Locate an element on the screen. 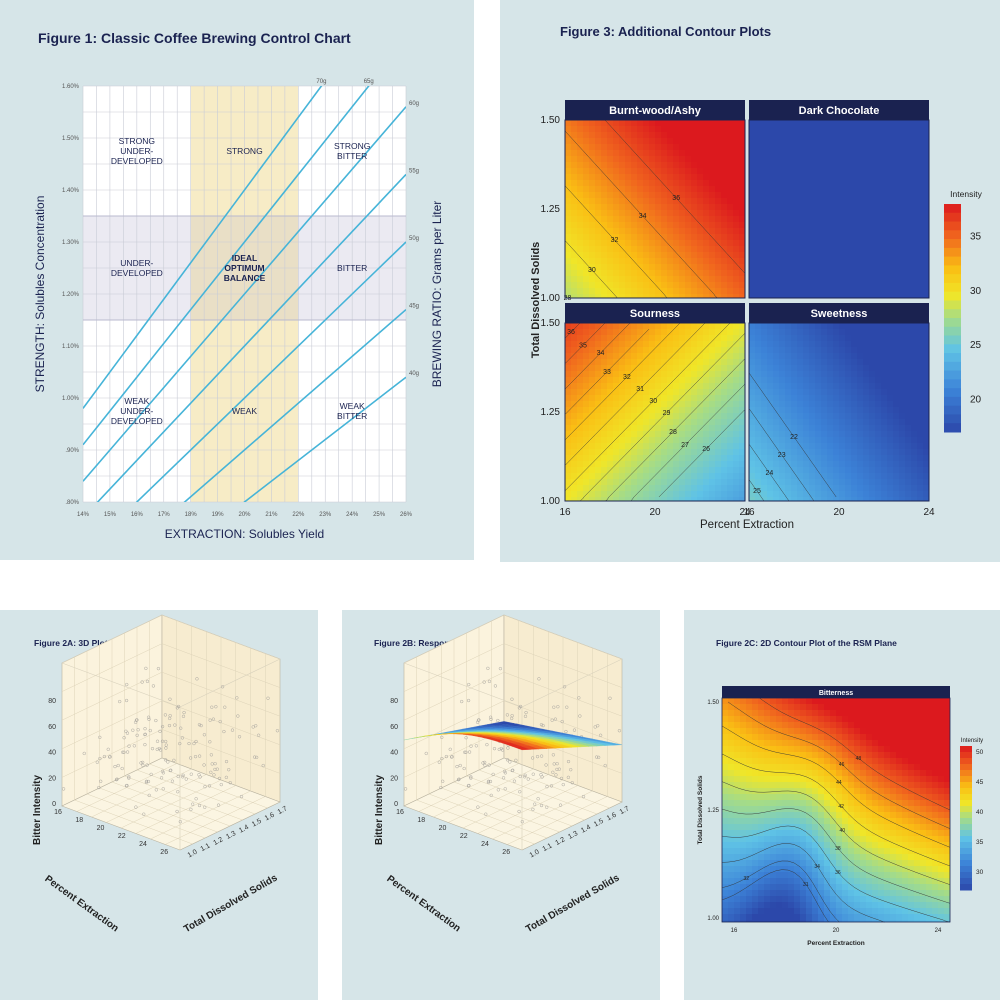 This screenshot has width=1000, height=1000. region-label: UNDER- is located at coordinates (136, 263).